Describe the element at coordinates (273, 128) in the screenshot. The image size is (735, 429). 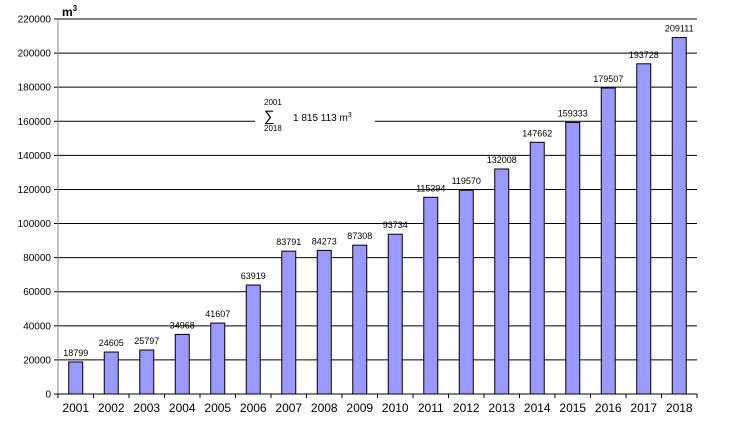
I see `sum-lower-limit: 2018` at that location.